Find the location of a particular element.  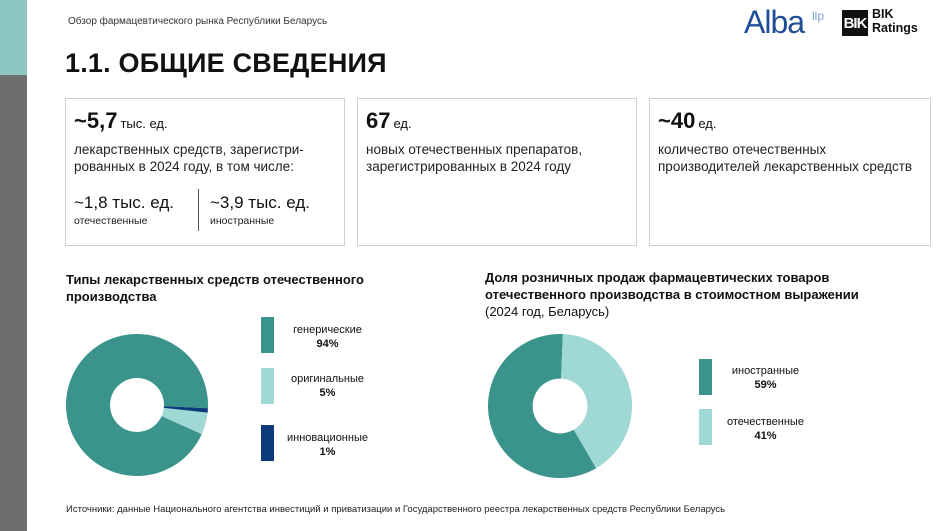

legend-label: оригинальные is located at coordinates (327, 379).